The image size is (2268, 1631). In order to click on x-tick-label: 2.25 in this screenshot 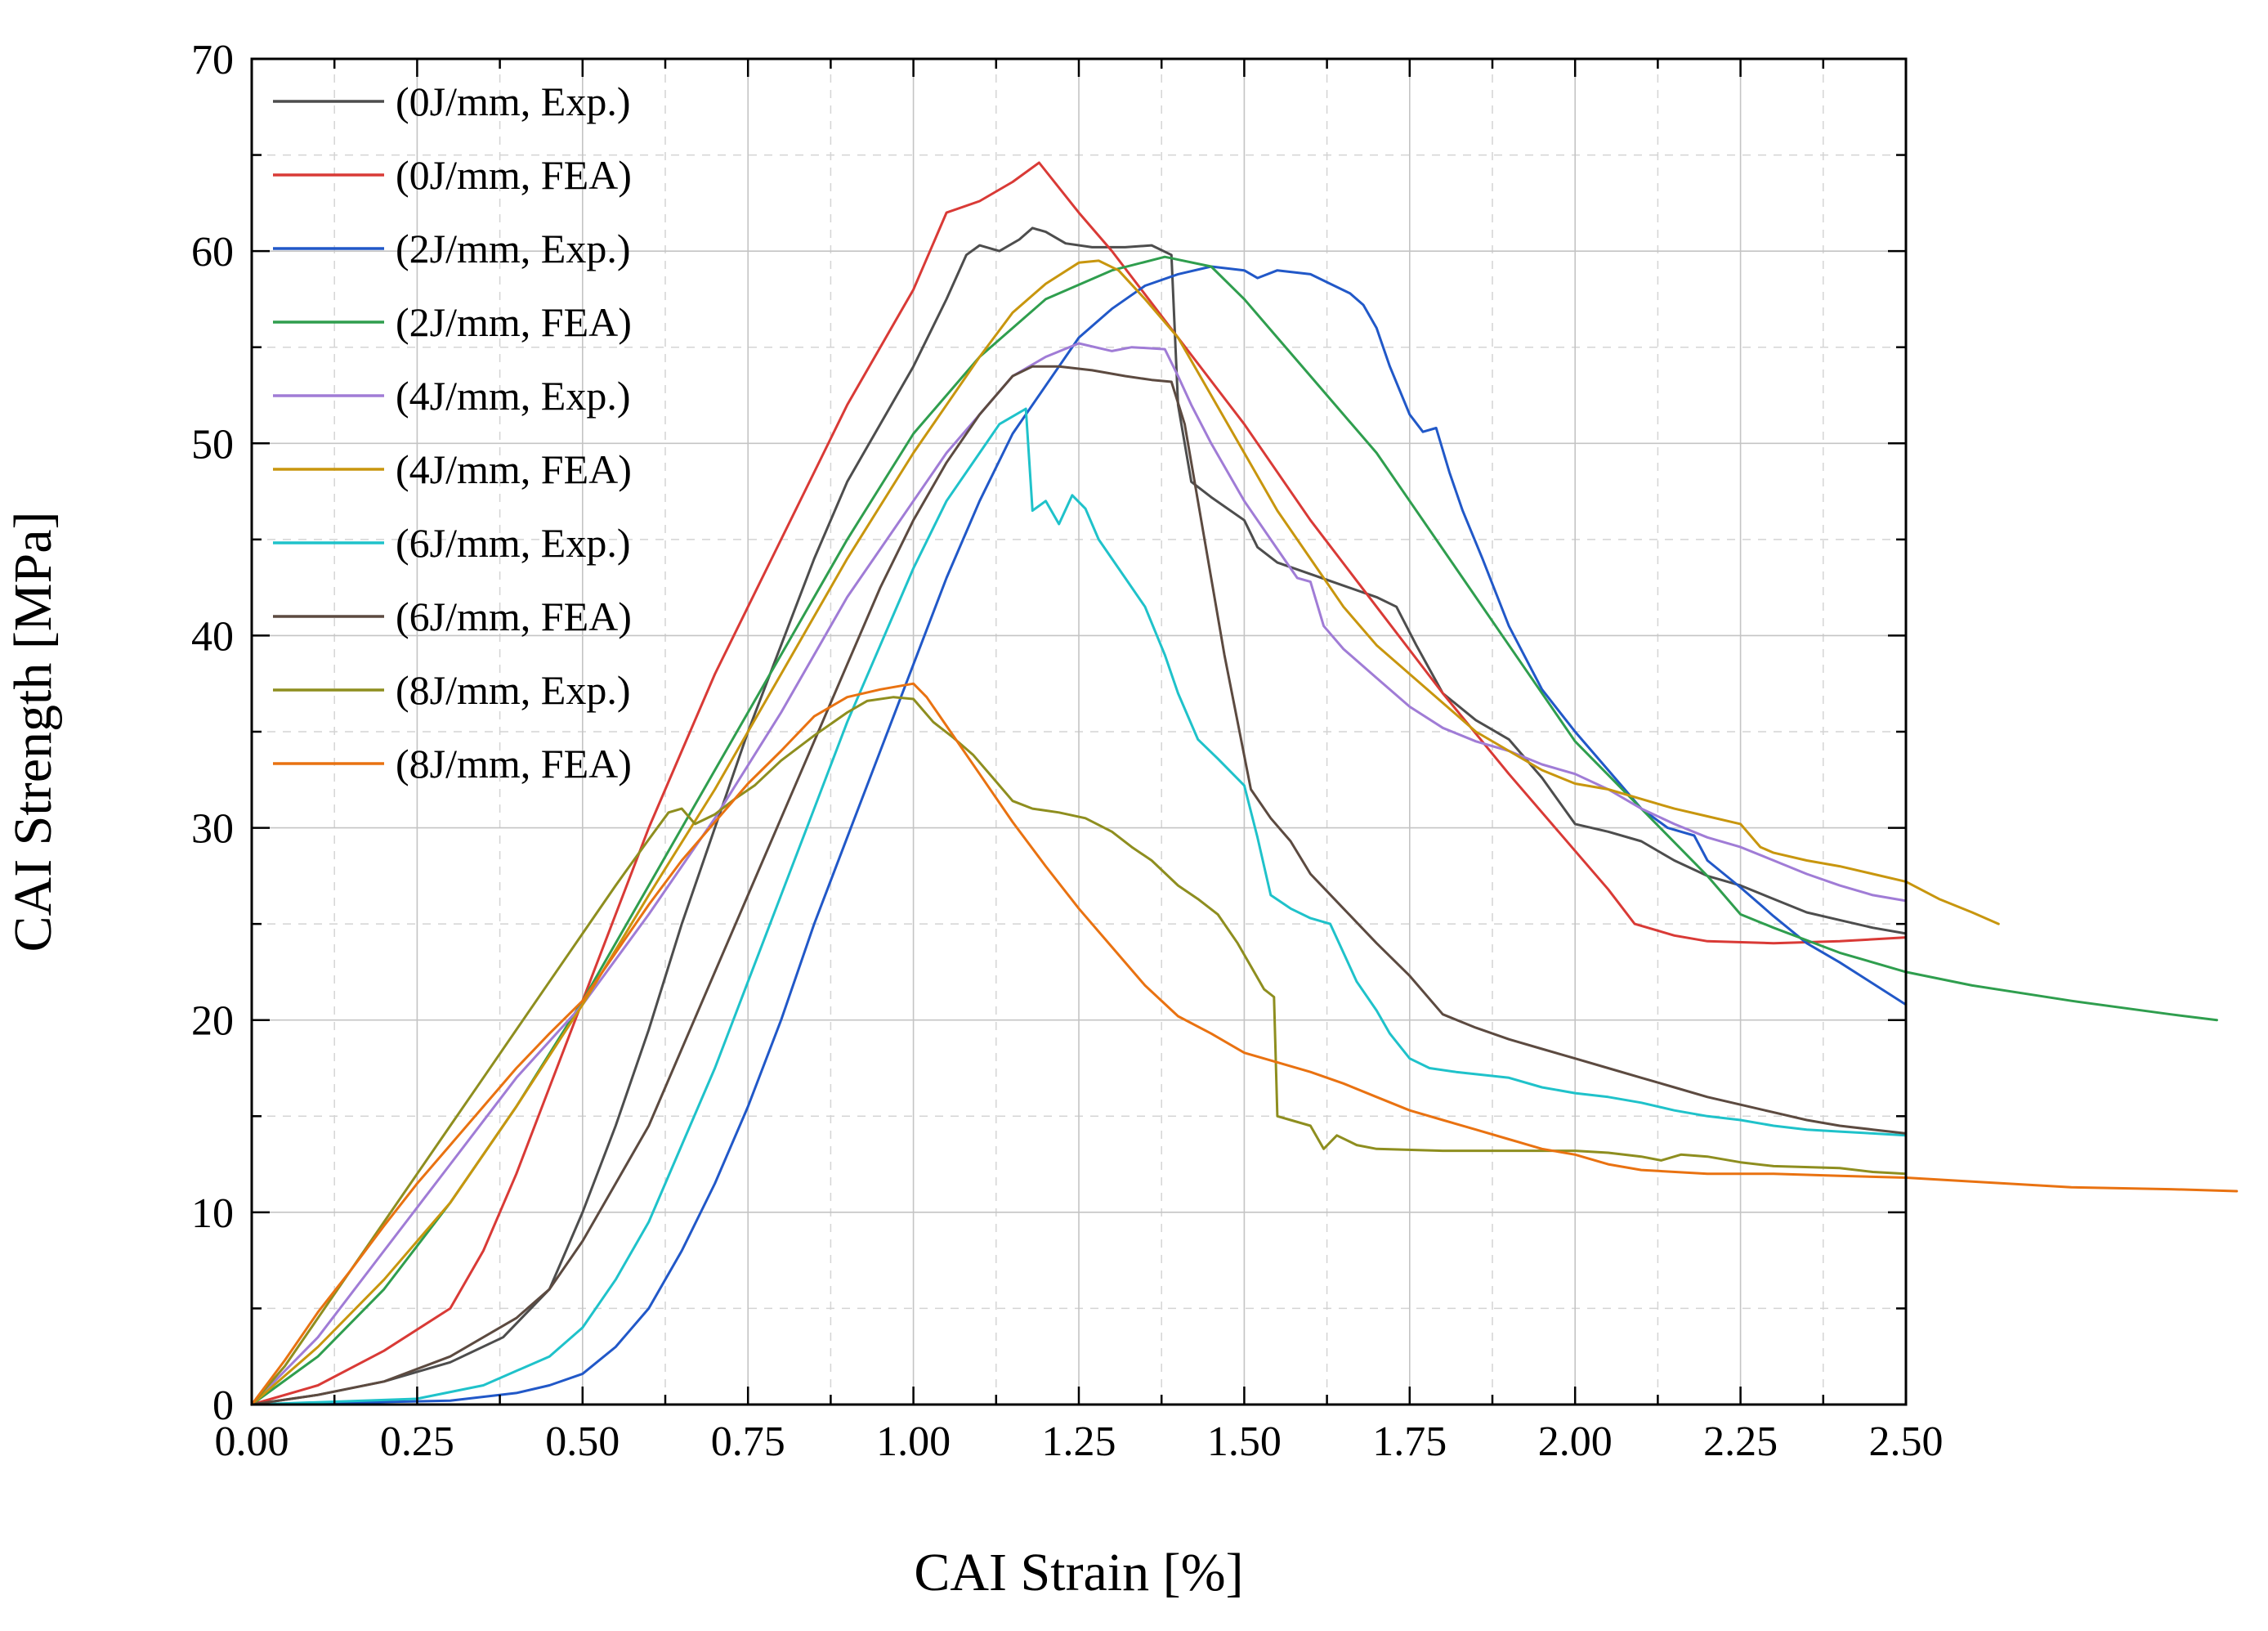, I will do `click(1740, 1442)`.